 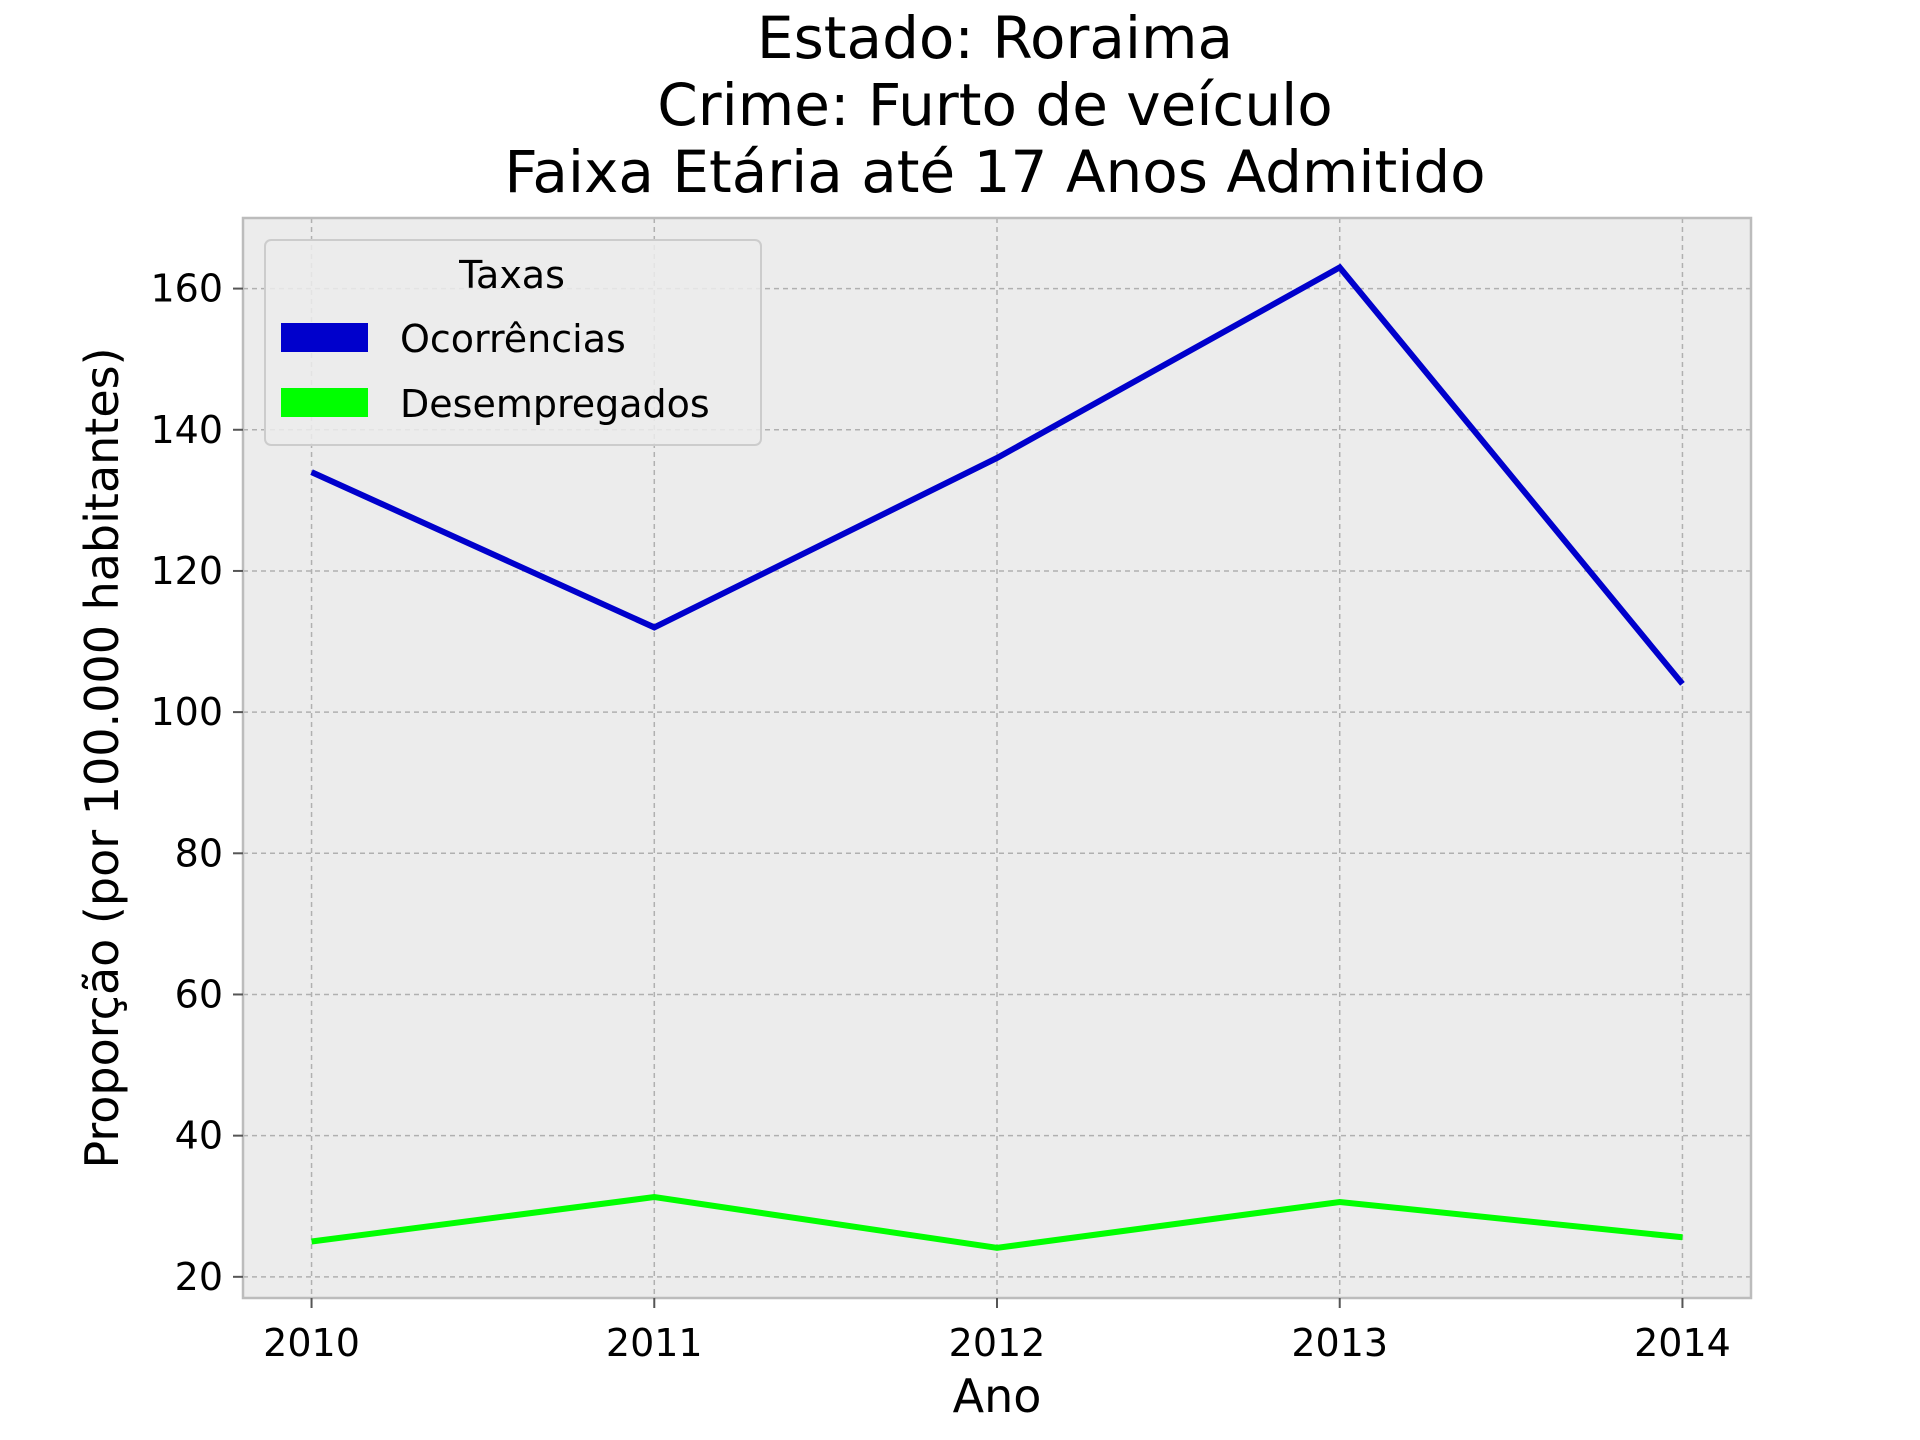 I want to click on x-axis-label: Ano, so click(x=997, y=1396).